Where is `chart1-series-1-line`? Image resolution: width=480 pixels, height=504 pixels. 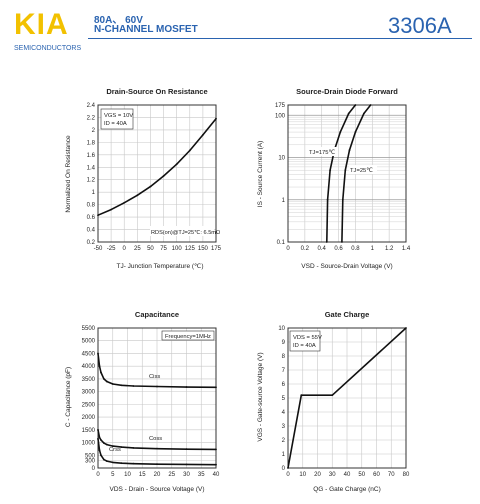
chart1-series-1-line is located at coordinates (157, 167).